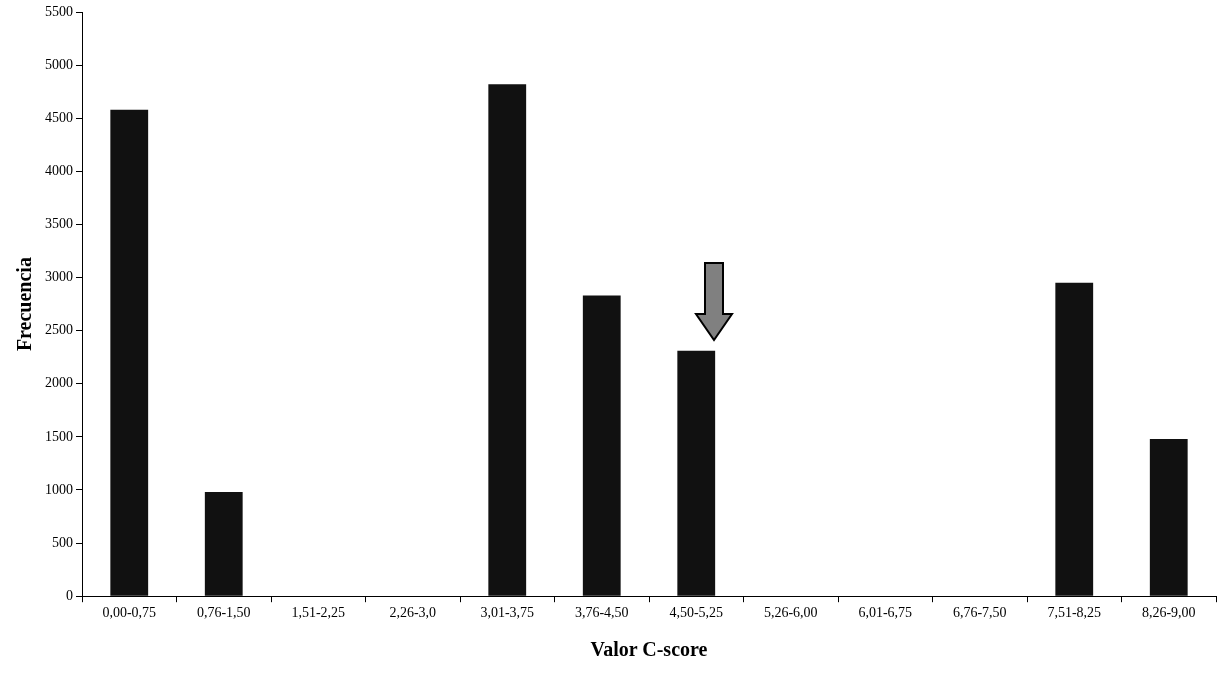  I want to click on x-tick-label: 1,51-2,25, so click(318, 613).